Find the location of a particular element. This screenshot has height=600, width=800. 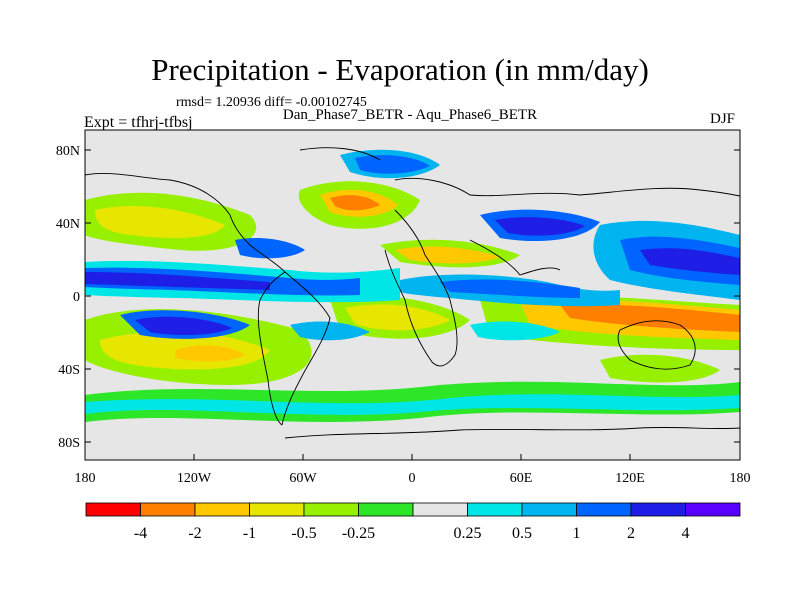

stats-text: rmsd= 1.20936 diff= -0.00102745 is located at coordinates (271, 102).